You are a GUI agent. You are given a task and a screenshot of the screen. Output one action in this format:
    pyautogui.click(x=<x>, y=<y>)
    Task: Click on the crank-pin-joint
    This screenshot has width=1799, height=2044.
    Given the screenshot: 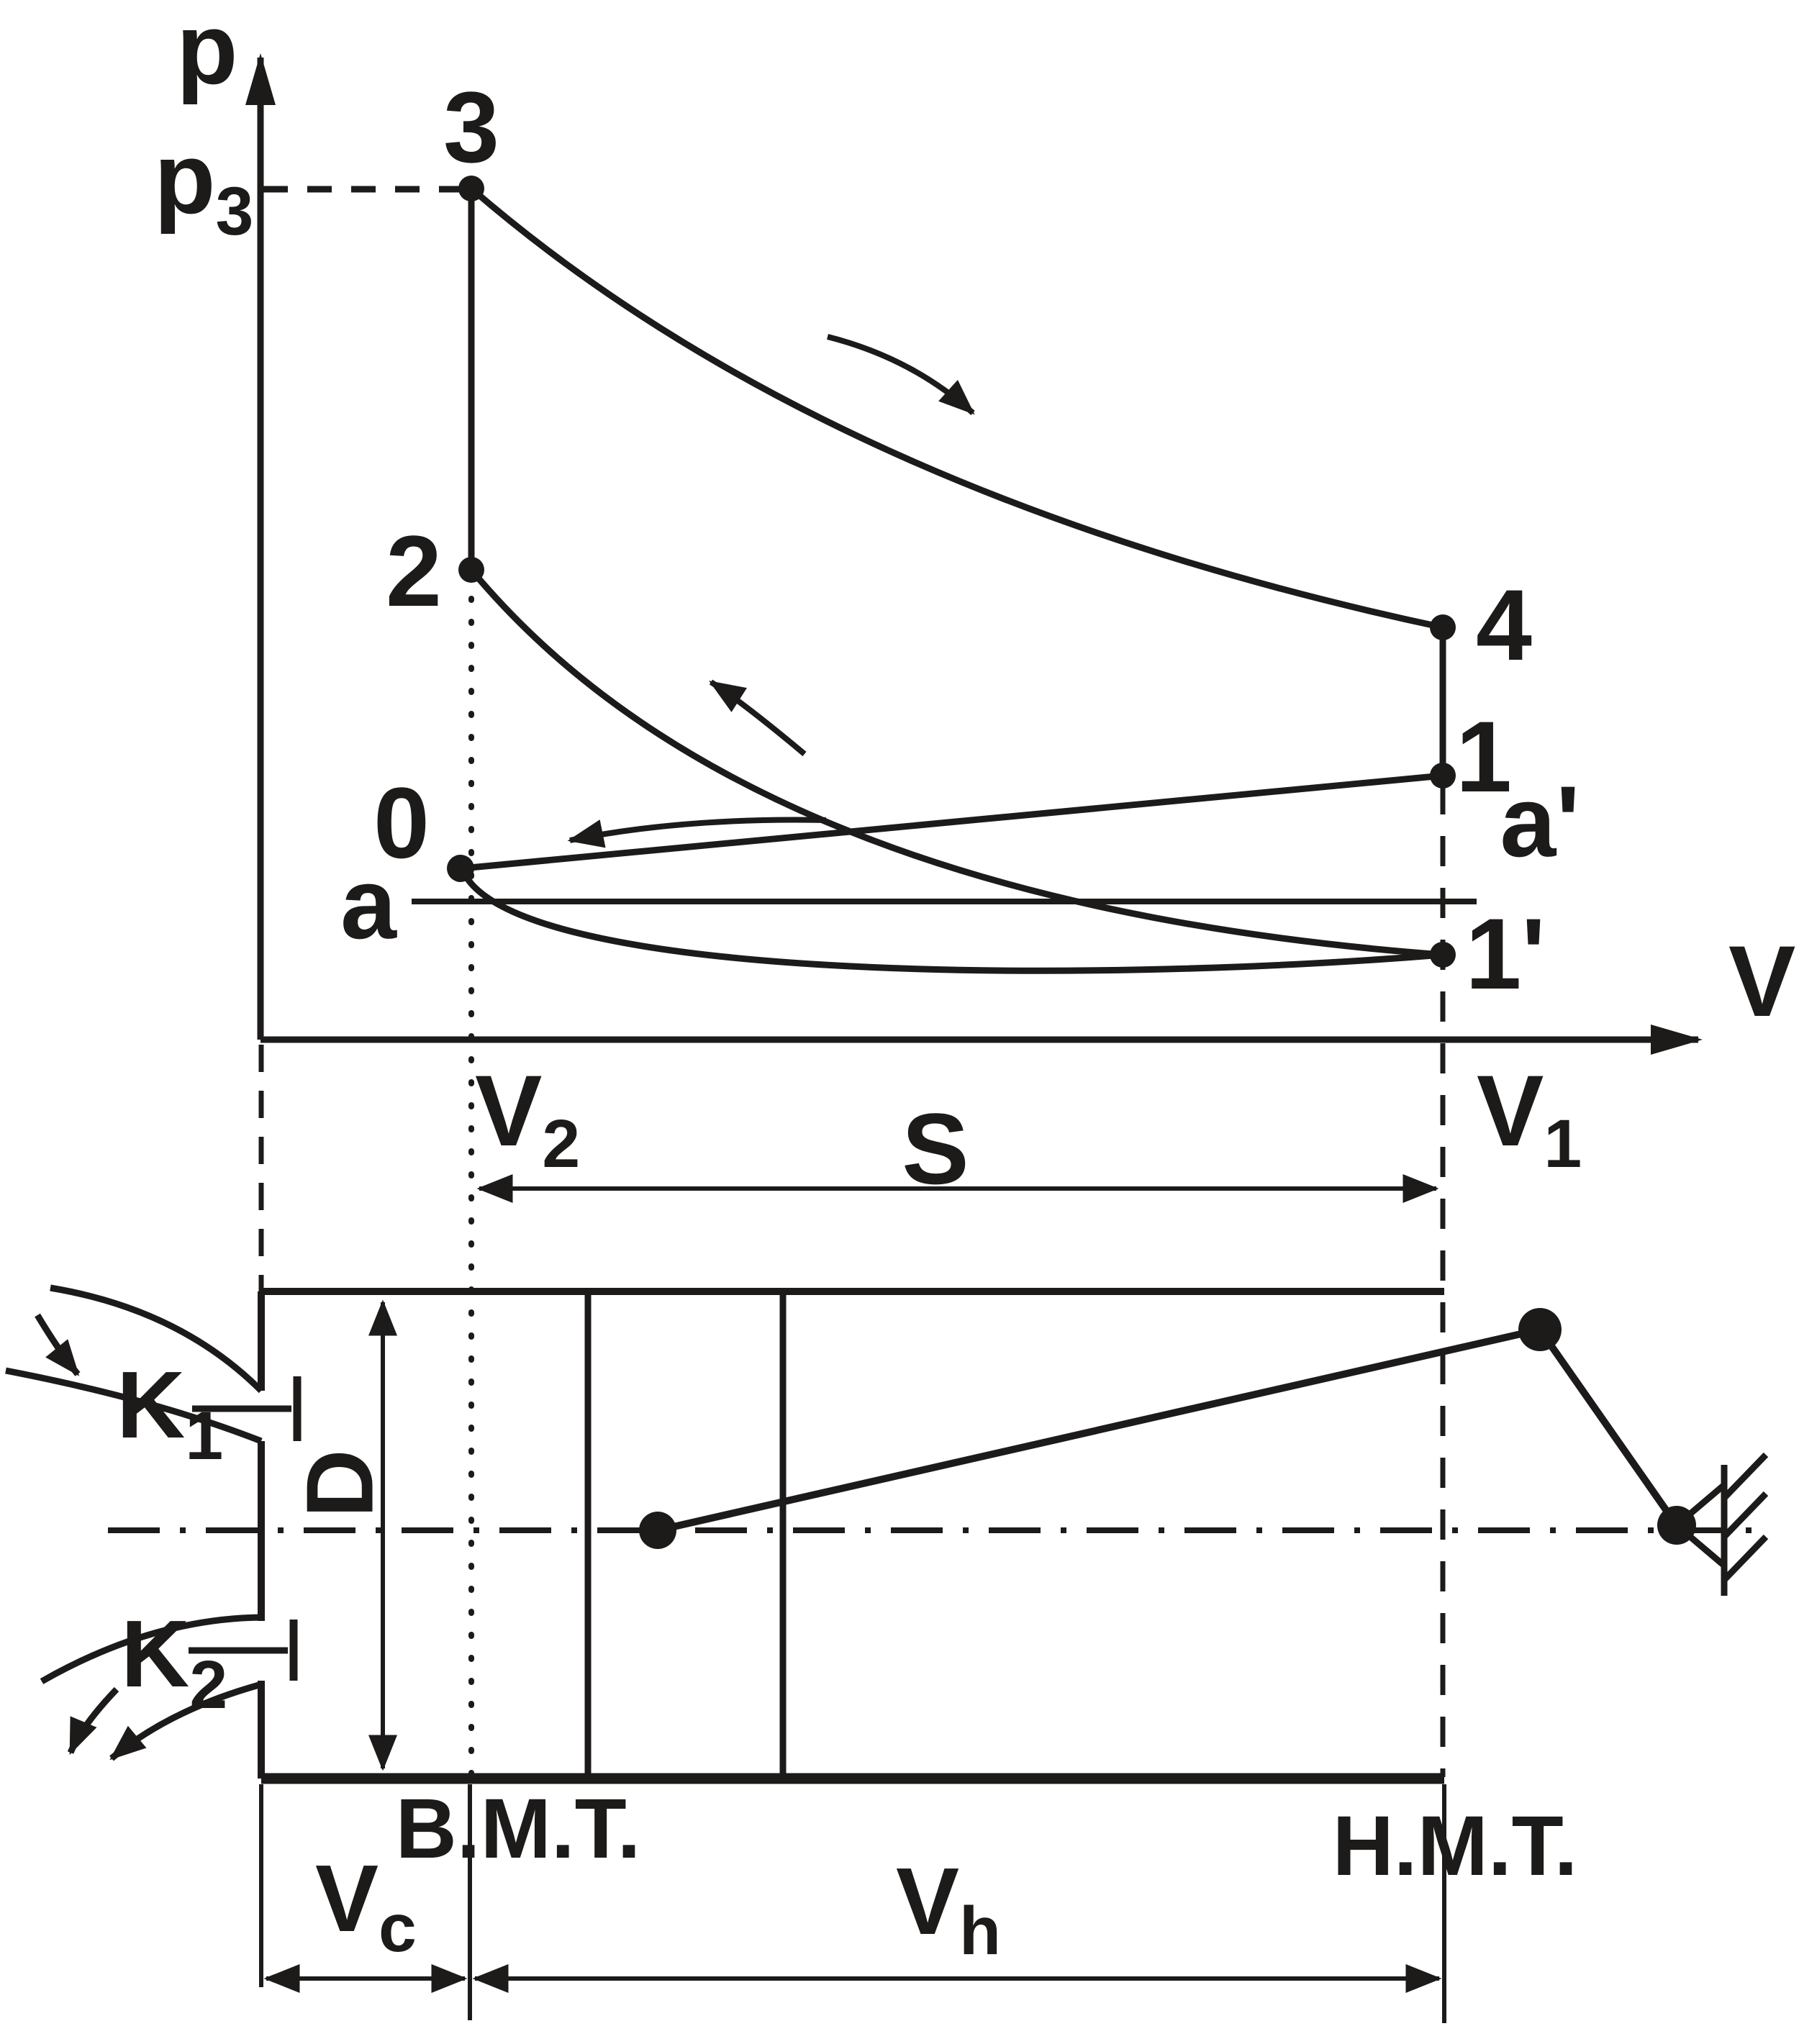 What is the action you would take?
    pyautogui.click(x=1540, y=1329)
    